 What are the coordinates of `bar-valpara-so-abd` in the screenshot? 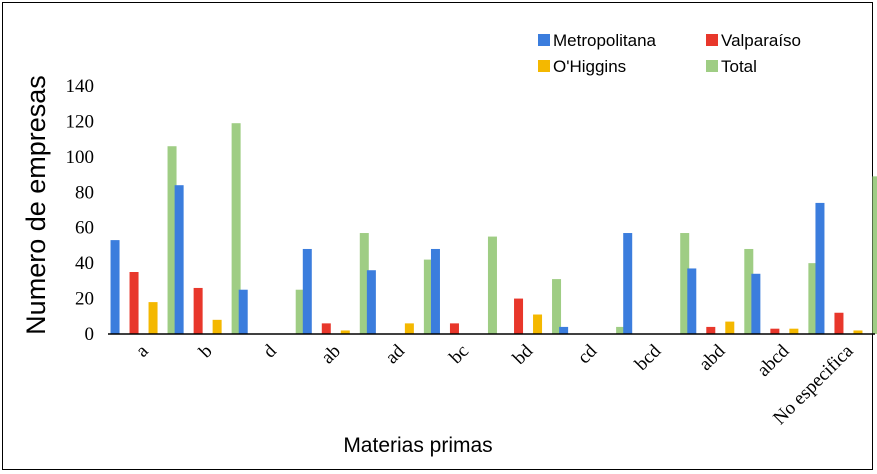 It's located at (711, 330).